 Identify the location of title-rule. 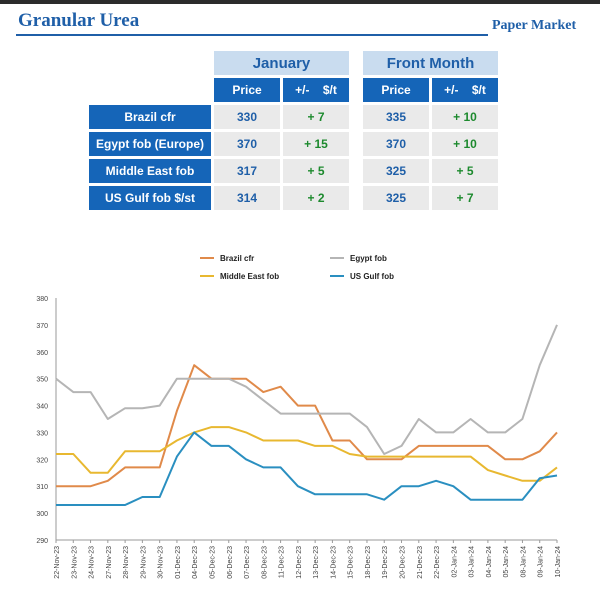
(252, 35).